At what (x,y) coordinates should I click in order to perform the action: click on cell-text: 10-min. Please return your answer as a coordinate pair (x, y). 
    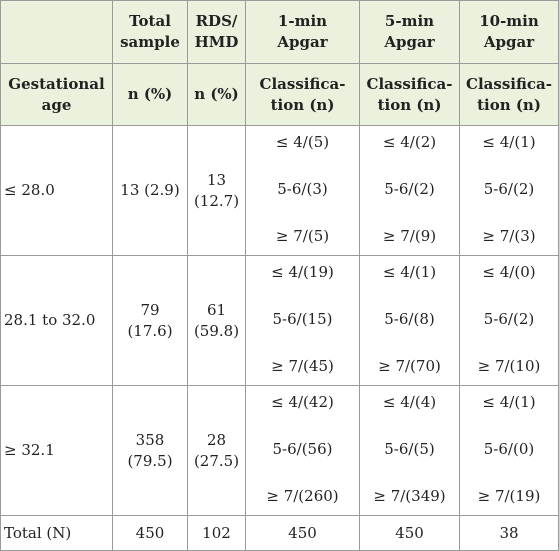
    Looking at the image, I should click on (509, 21).